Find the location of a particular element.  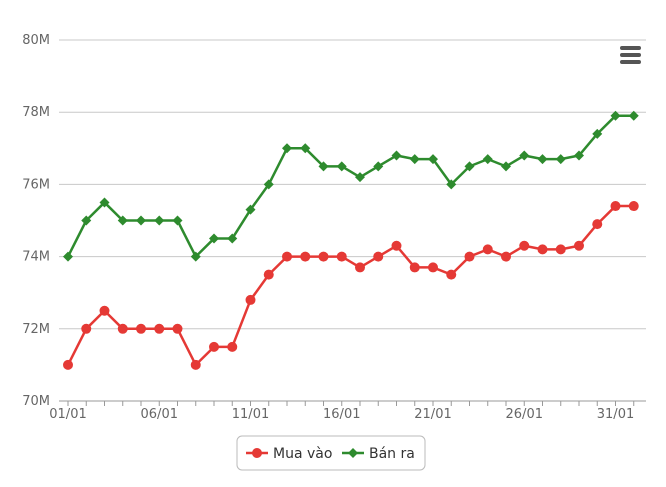

legend-label: Bán ra is located at coordinates (392, 454).